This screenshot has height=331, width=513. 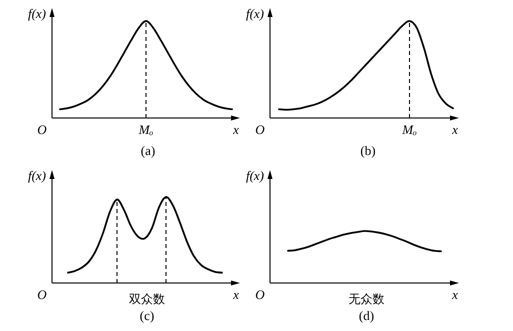 I want to click on title: (a), so click(x=148, y=150).